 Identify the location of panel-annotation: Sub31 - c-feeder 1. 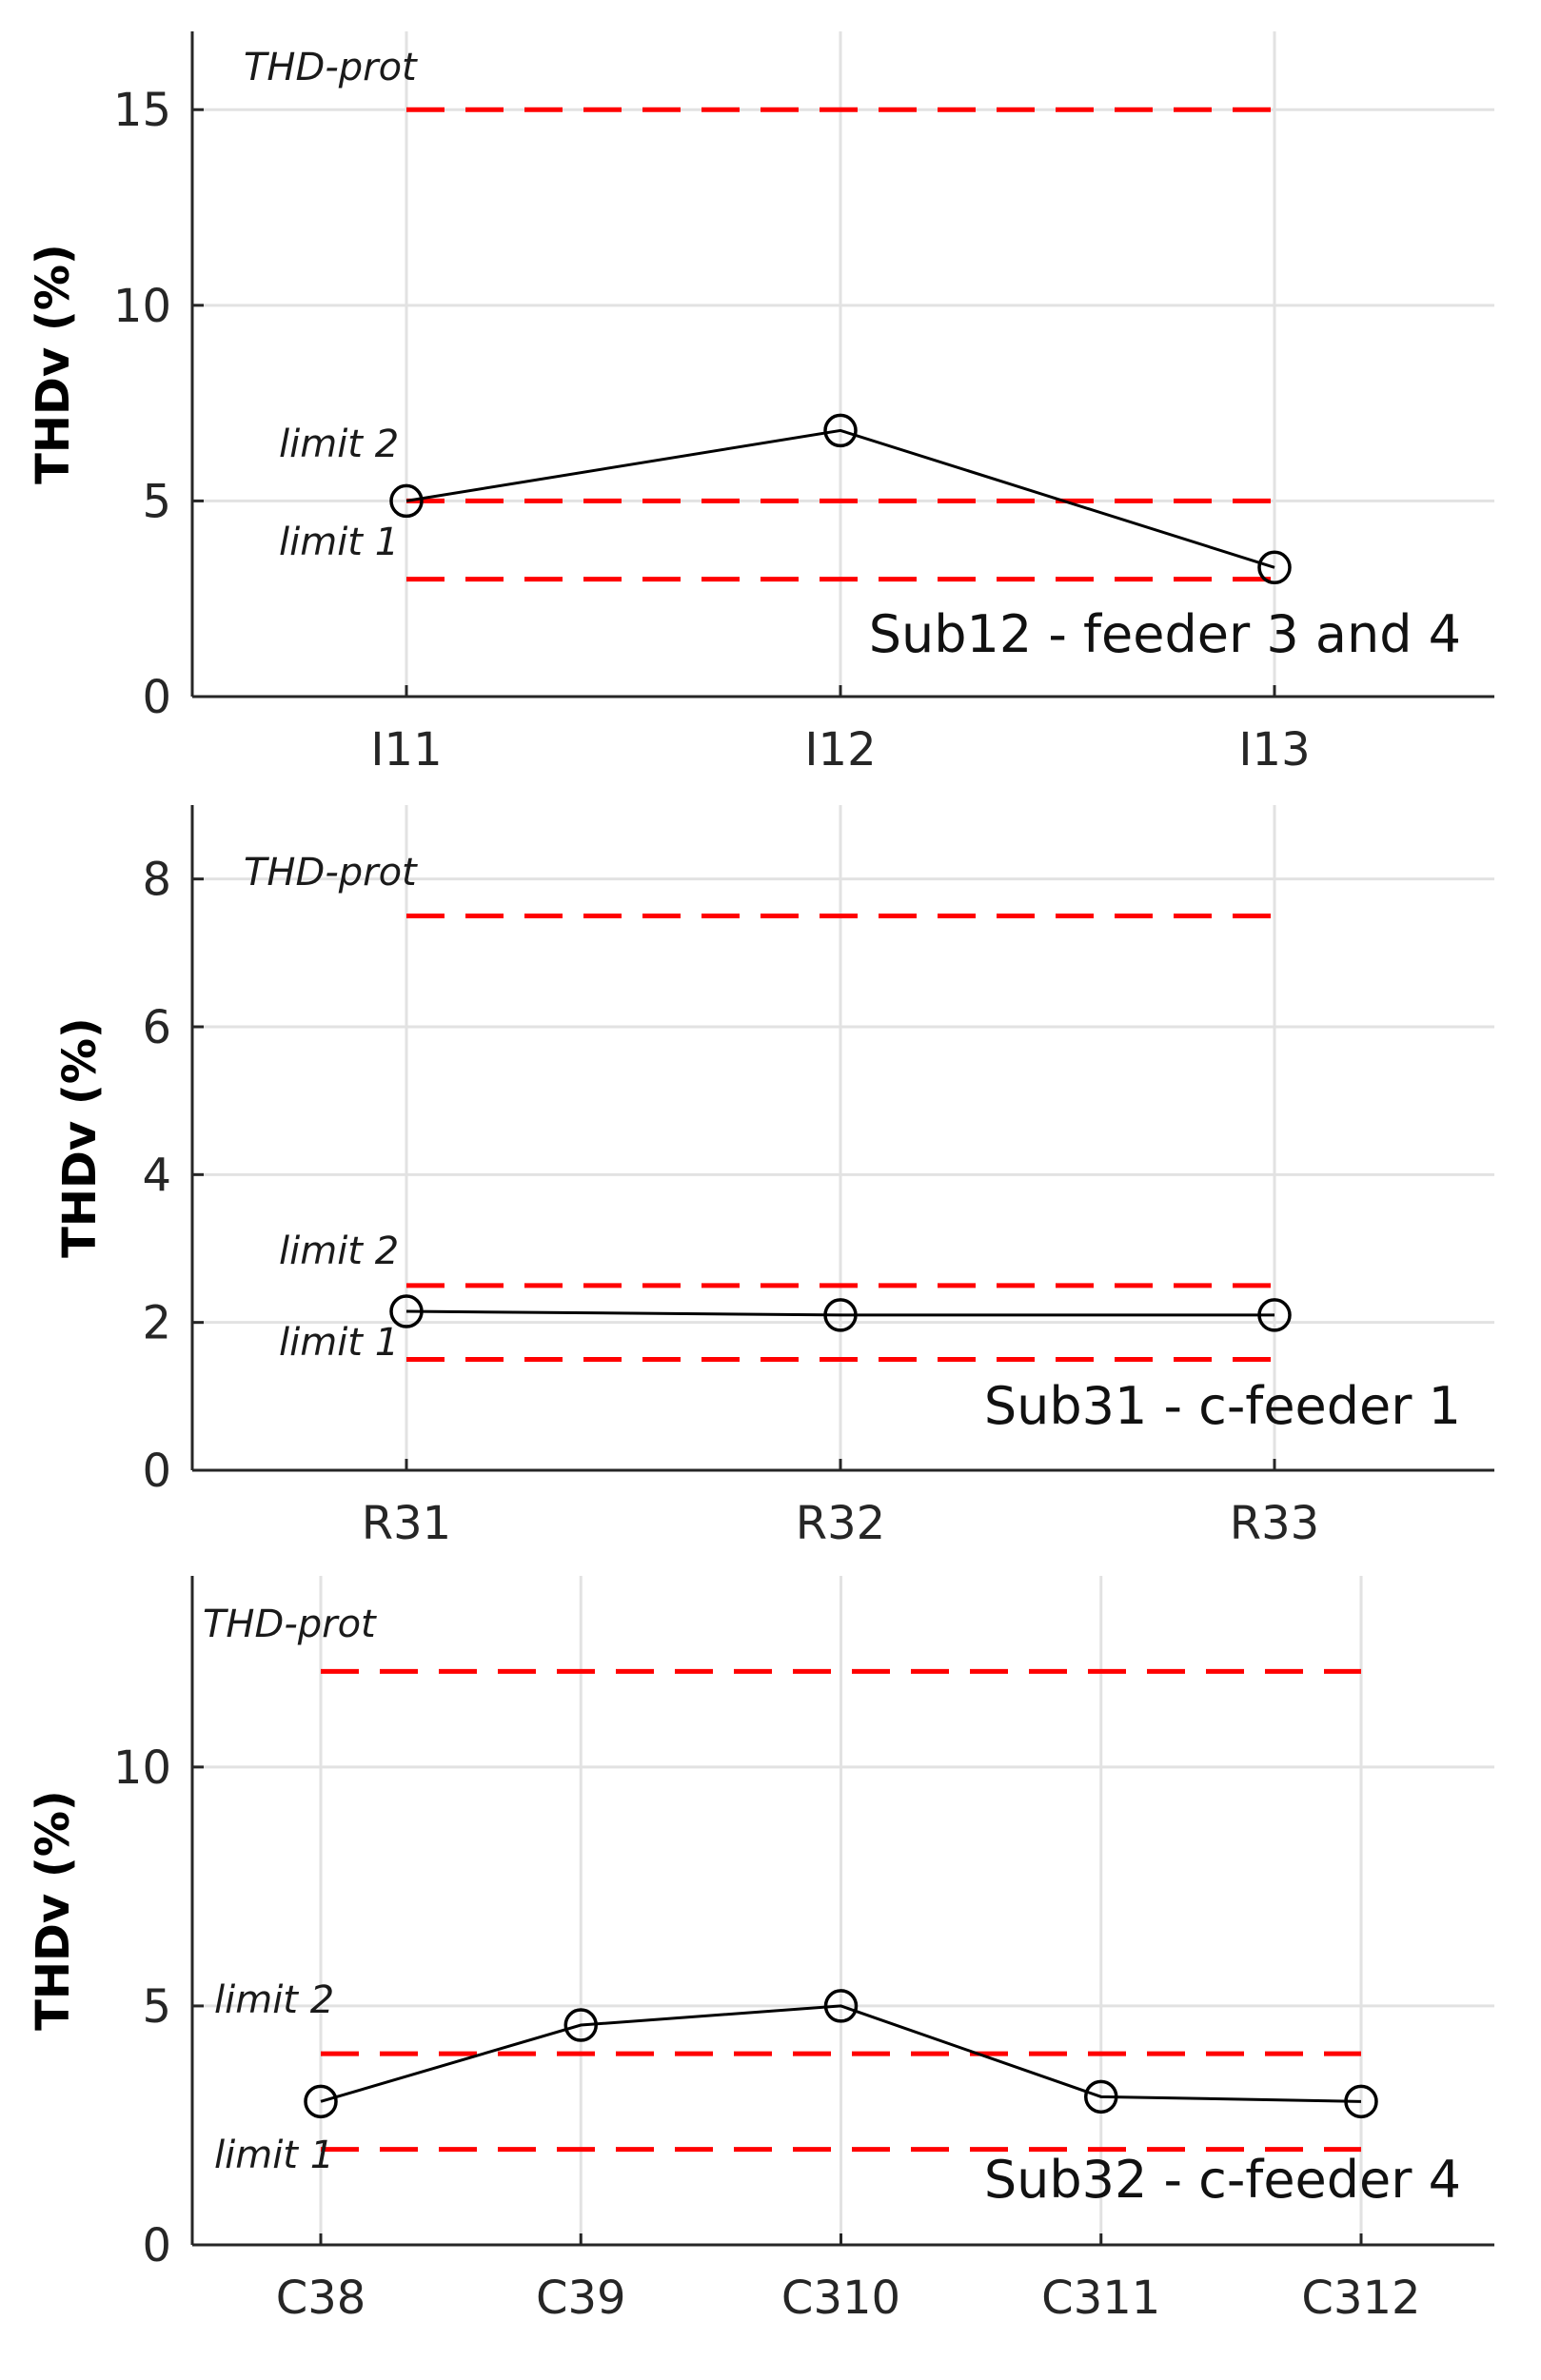
(1222, 1406).